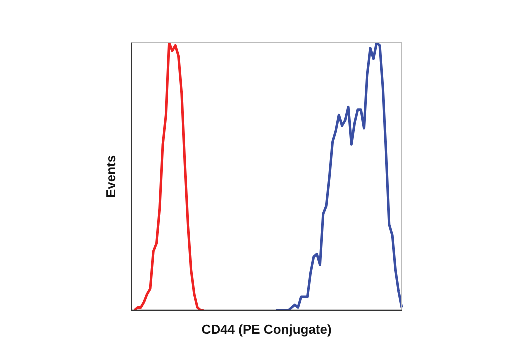 Image resolution: width=520 pixels, height=350 pixels. What do you see at coordinates (267, 329) in the screenshot?
I see `x-axis-title: CD44 (PE Conjugate)` at bounding box center [267, 329].